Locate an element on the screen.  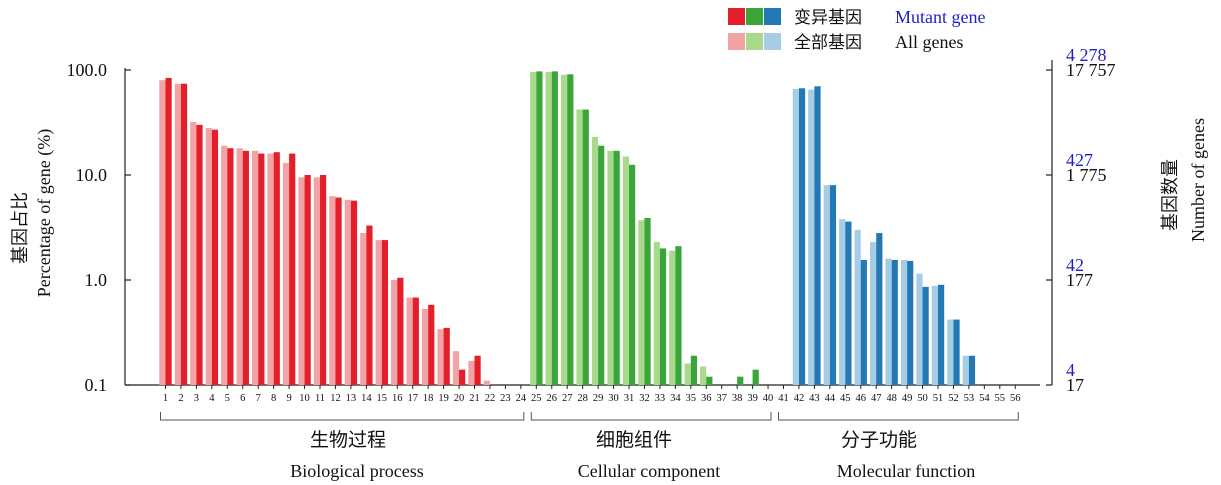
x-tick-label: 1 is located at coordinates (165, 398).